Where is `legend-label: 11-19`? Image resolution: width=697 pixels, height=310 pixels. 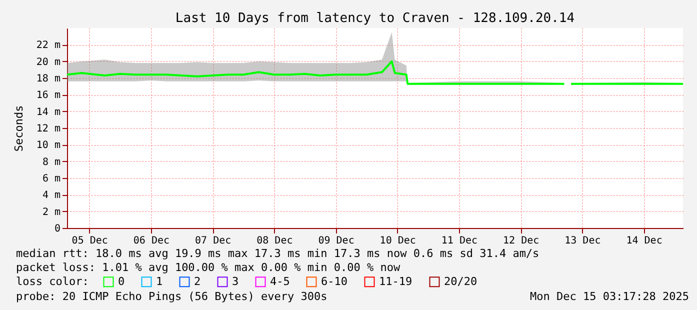
legend-label: 11-19 is located at coordinates (395, 281).